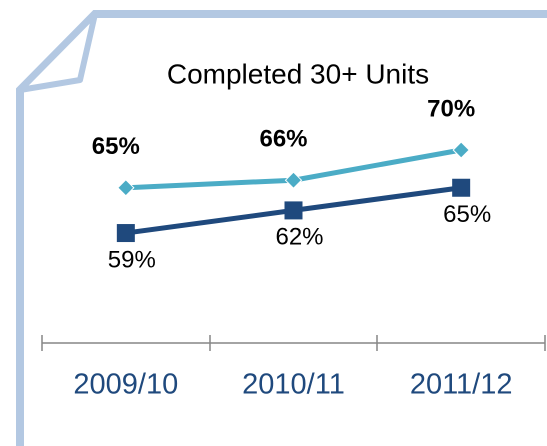 The image size is (547, 446). Describe the element at coordinates (293, 385) in the screenshot. I see `x-tick-label: 2010/11` at that location.